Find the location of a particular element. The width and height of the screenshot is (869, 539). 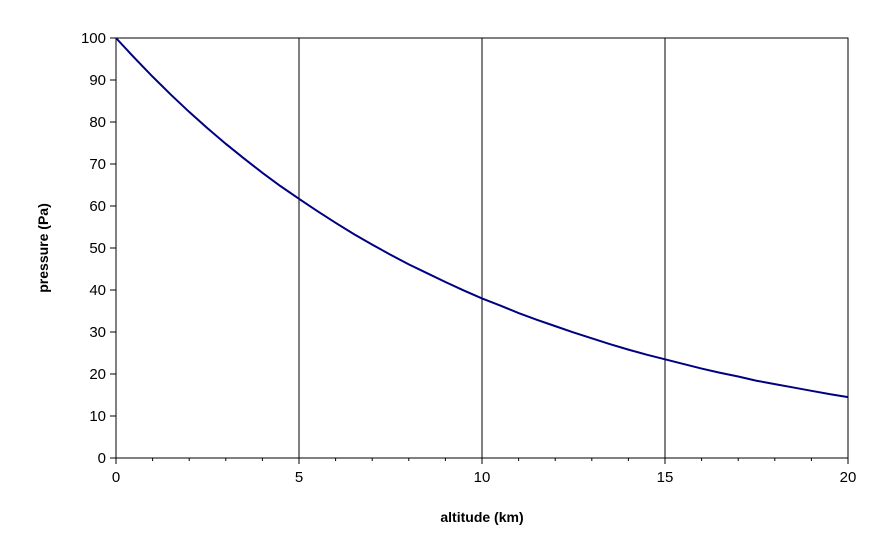

x-tick-label-2: 10 is located at coordinates (482, 477).